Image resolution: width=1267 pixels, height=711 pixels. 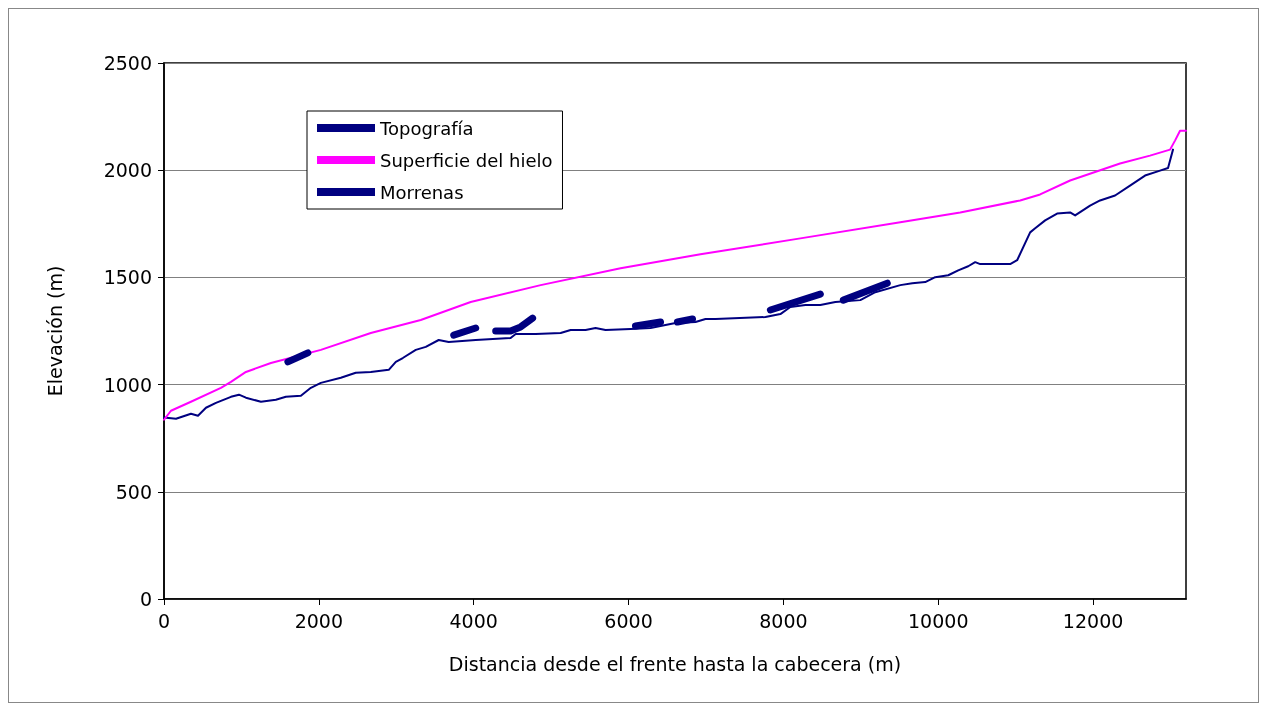 What do you see at coordinates (133, 491) in the screenshot?
I see `y-tick-label: 500` at bounding box center [133, 491].